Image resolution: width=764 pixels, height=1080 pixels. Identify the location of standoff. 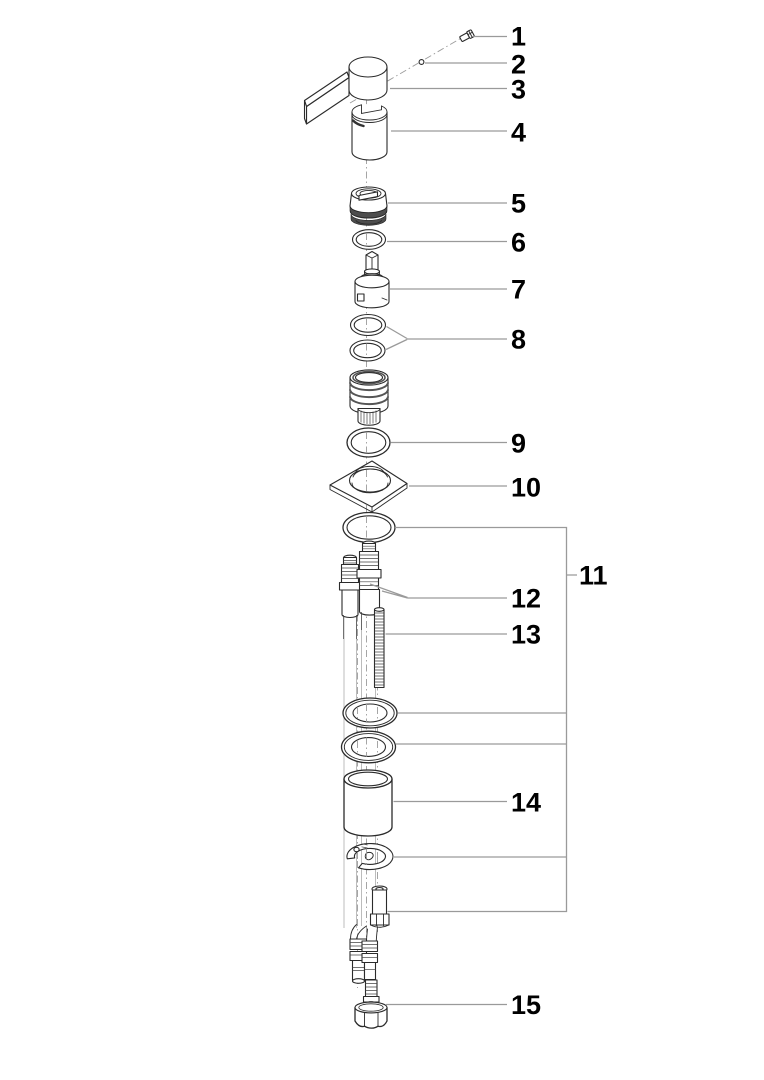
(379, 906).